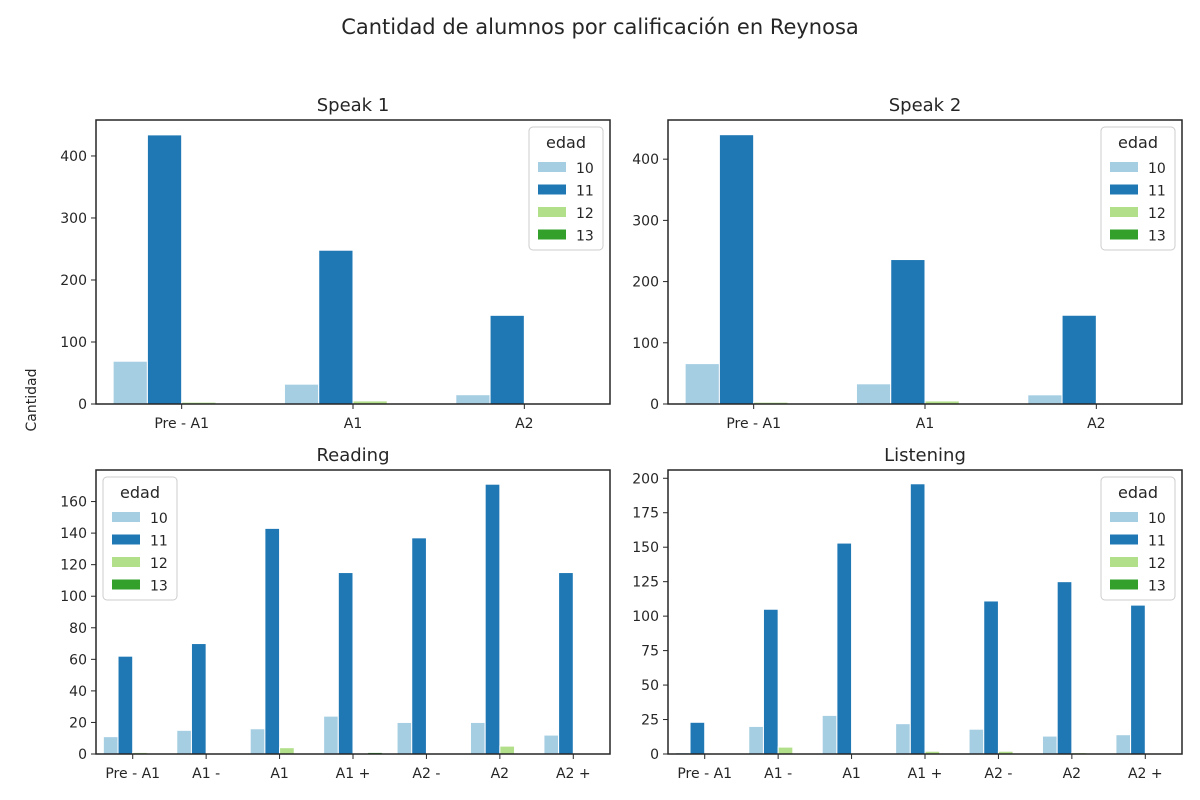  What do you see at coordinates (78, 692) in the screenshot?
I see `y-tick-label: 40` at bounding box center [78, 692].